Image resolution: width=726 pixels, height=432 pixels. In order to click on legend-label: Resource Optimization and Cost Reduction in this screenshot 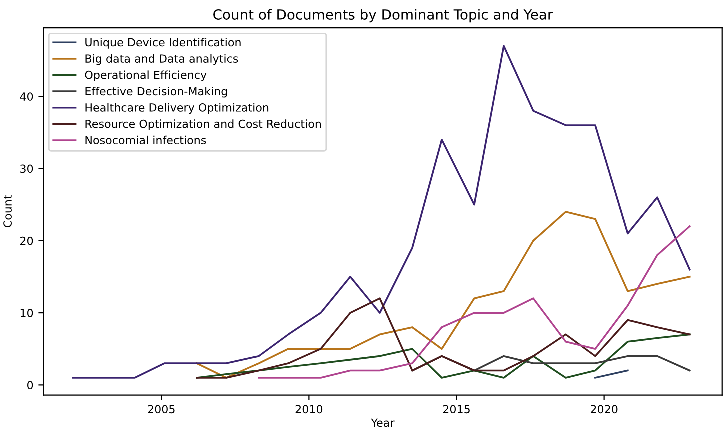, I will do `click(204, 125)`.